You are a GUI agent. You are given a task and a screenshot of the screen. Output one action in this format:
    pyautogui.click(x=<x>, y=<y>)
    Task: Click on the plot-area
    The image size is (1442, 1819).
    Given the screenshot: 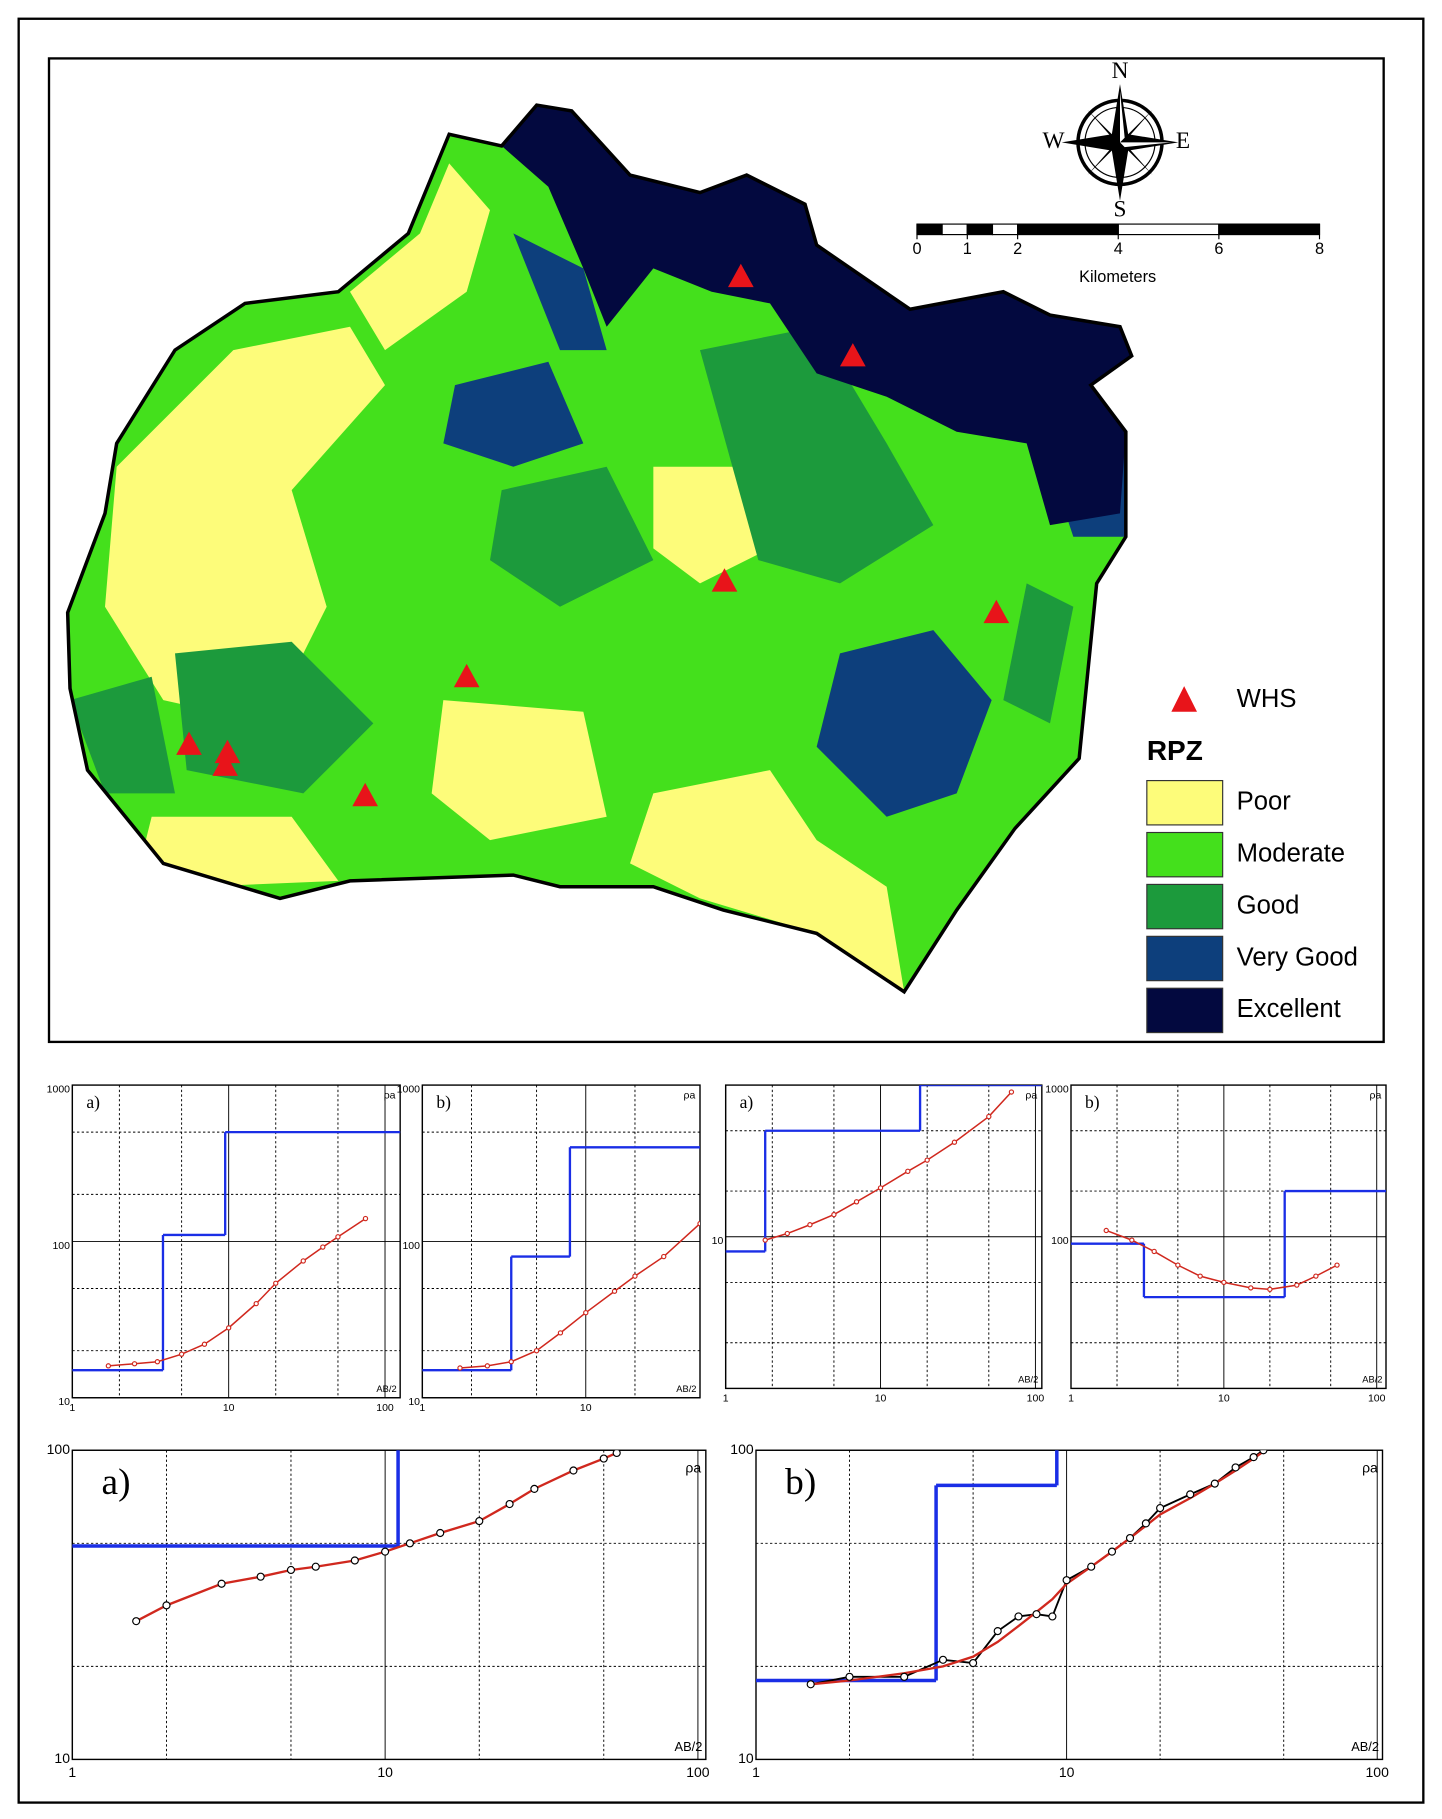 What is the action you would take?
    pyautogui.click(x=1069, y=1605)
    